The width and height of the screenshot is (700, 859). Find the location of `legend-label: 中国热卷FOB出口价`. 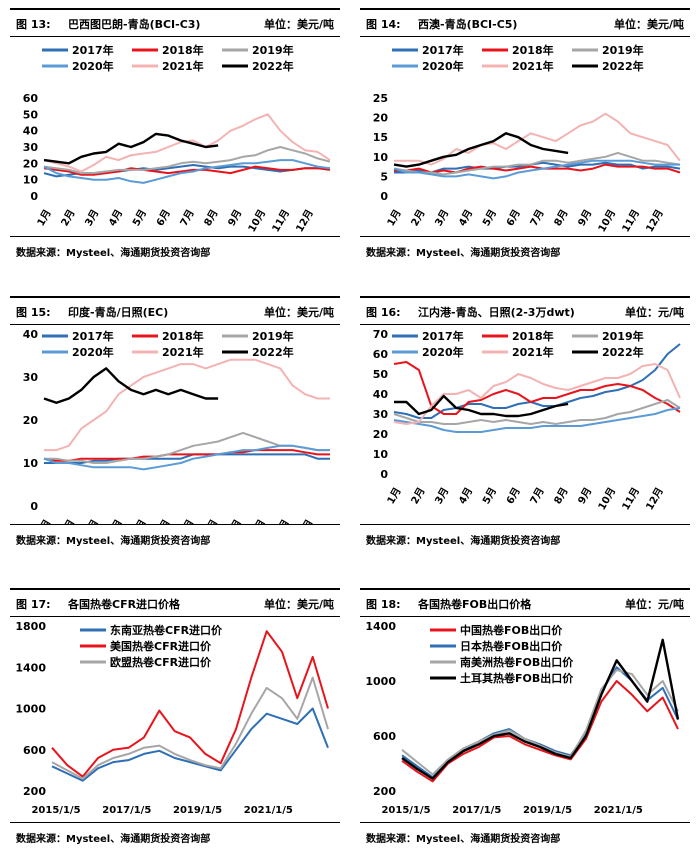

legend-label: 中国热卷FOB出口价 is located at coordinates (511, 630).